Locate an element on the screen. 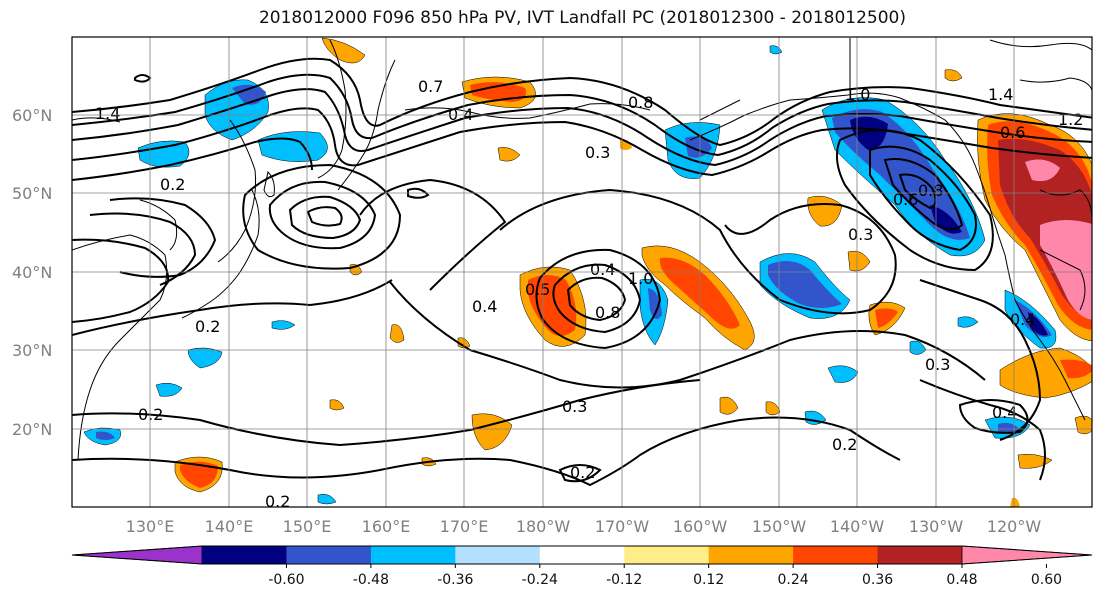 The width and height of the screenshot is (1105, 601). colorbar-frame is located at coordinates (582, 555).